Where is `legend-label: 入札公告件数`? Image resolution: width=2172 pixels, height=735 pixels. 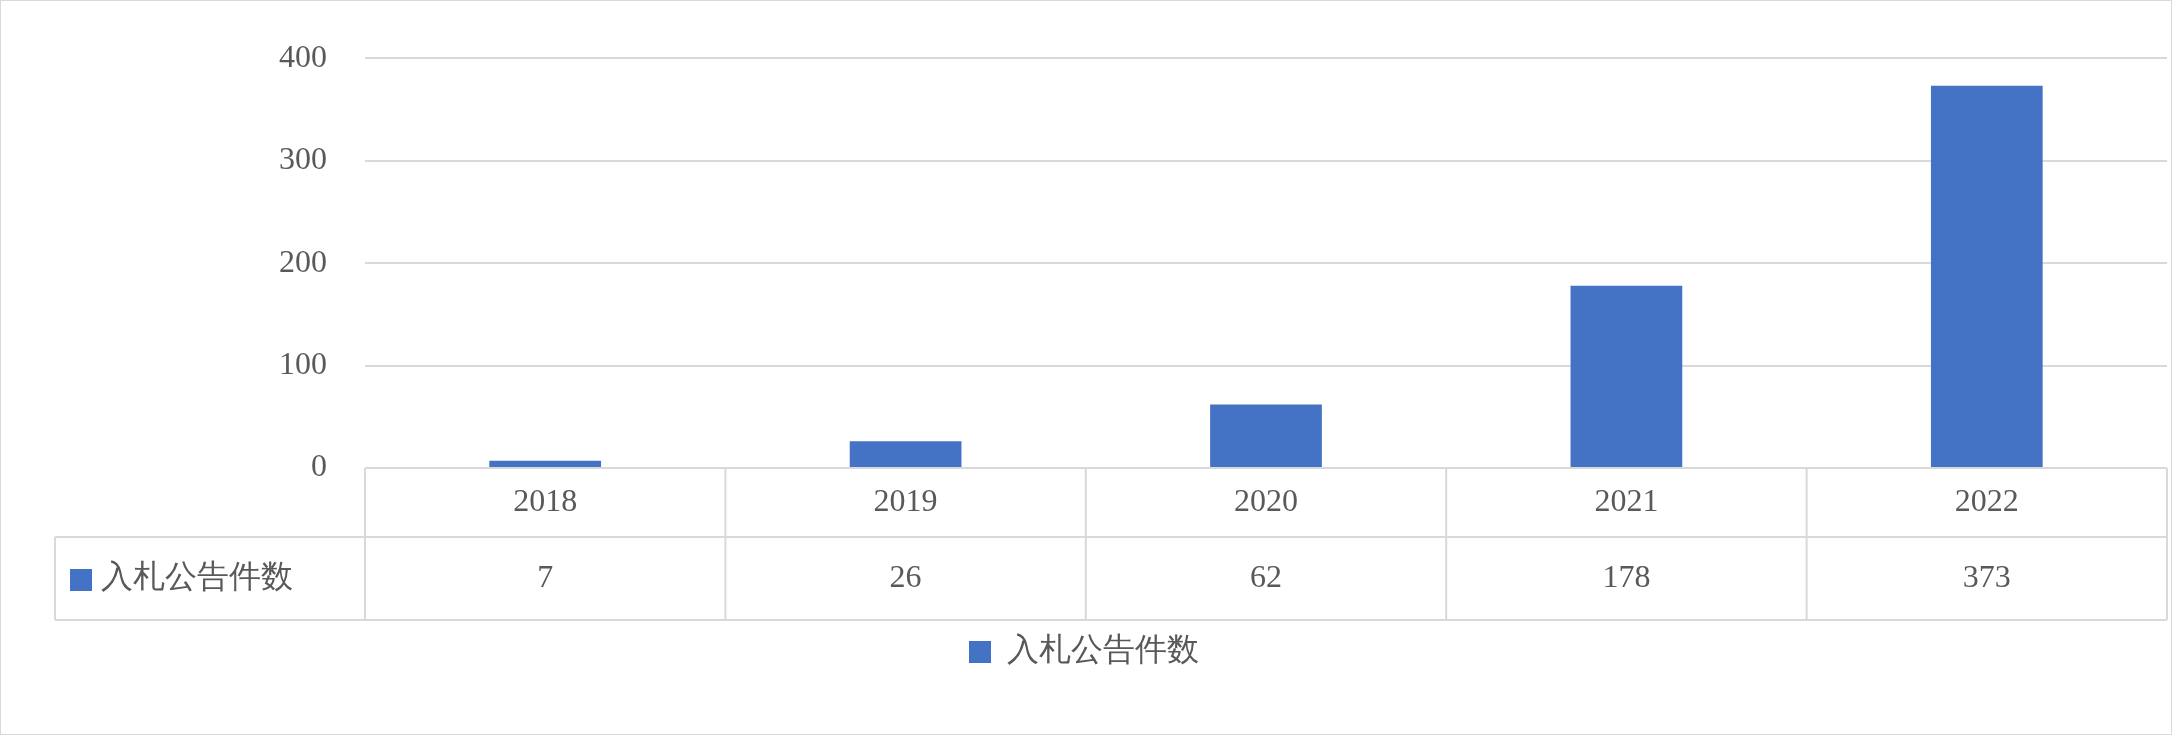
legend-label: 入札公告件数 is located at coordinates (1103, 649).